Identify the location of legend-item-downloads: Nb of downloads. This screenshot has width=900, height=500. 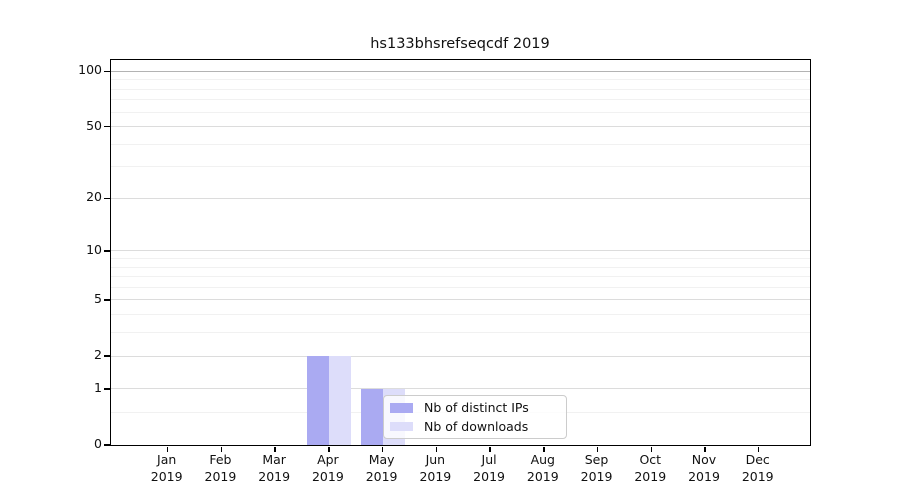
(474, 427).